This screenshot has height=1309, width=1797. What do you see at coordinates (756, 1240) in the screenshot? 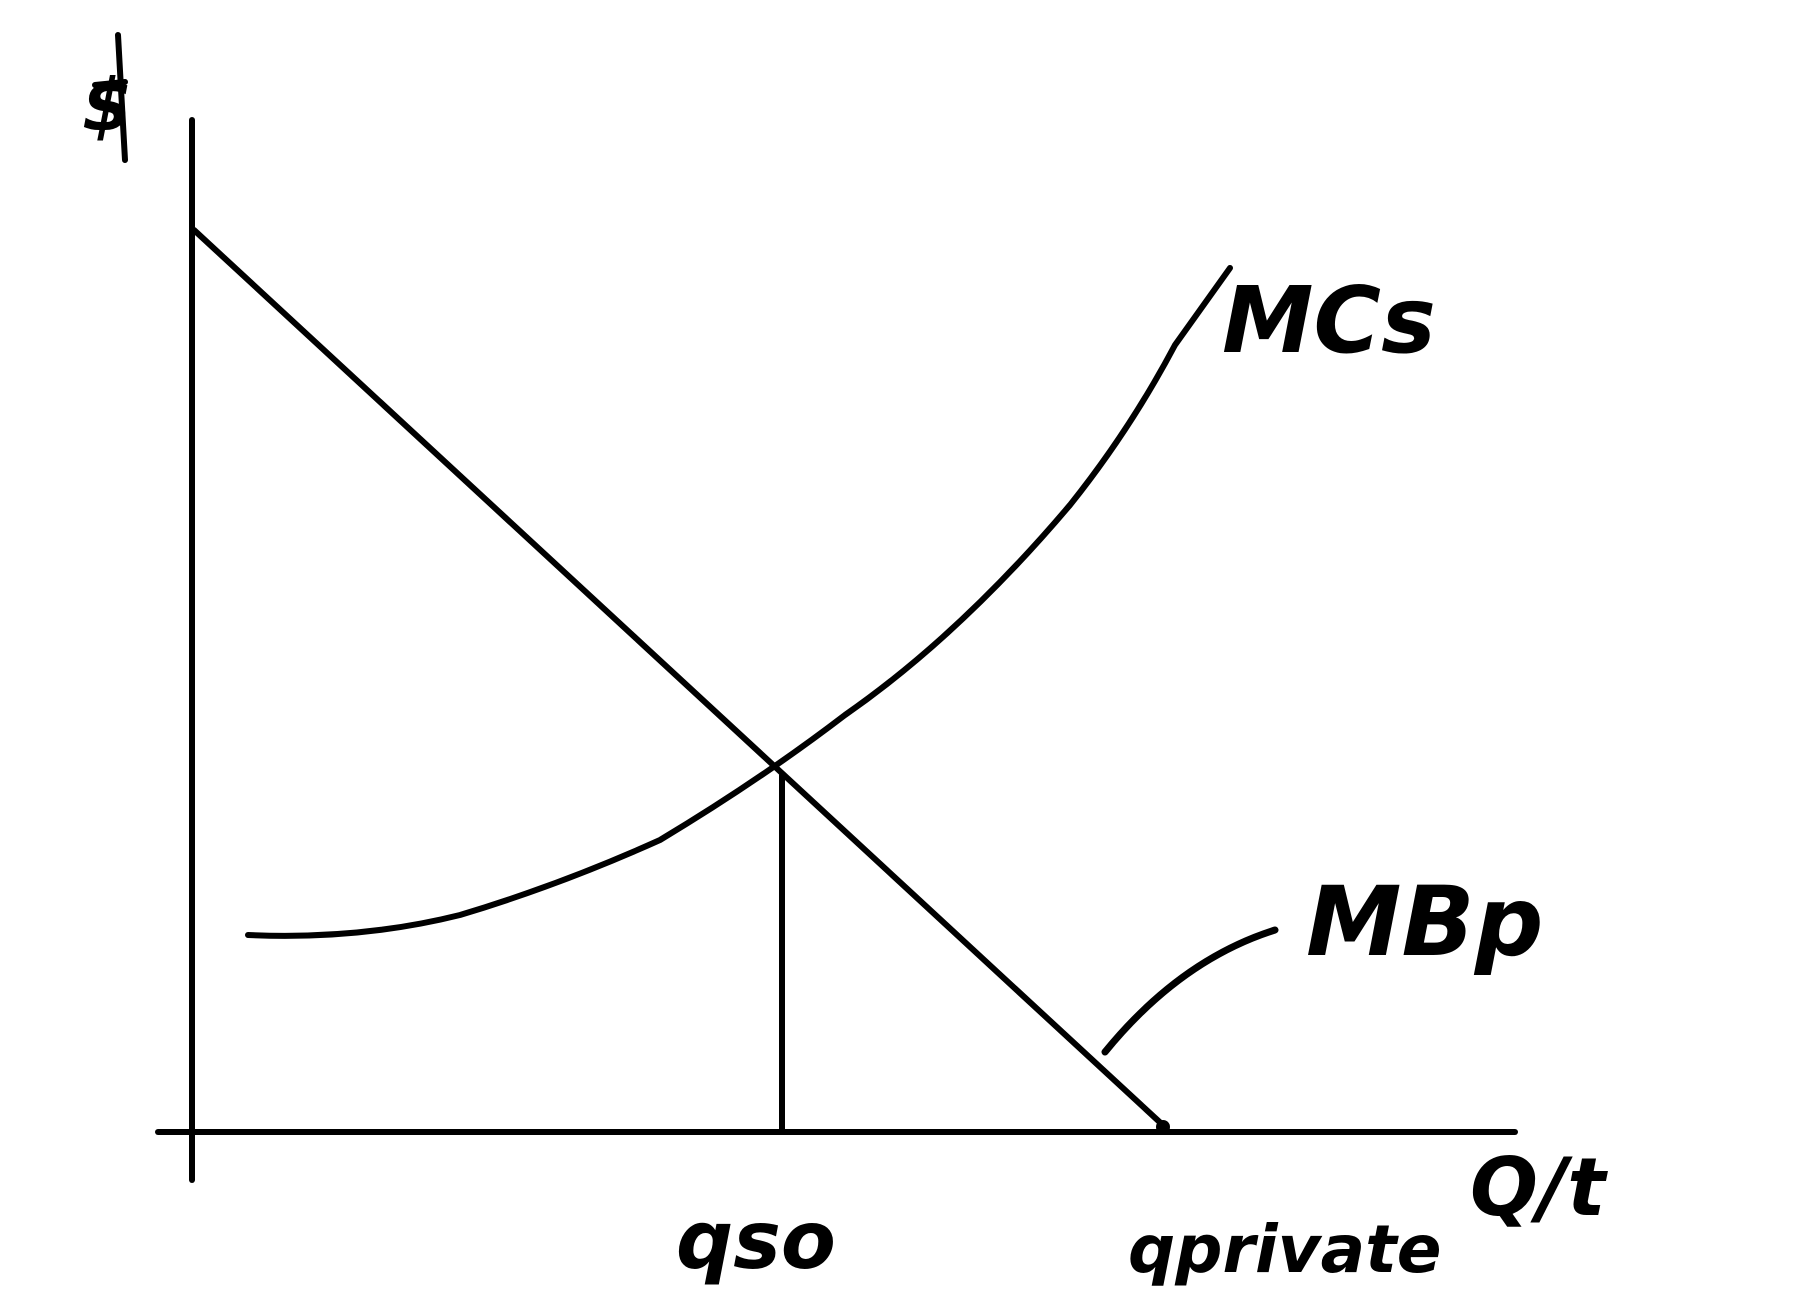
I see `qso-label: qso` at bounding box center [756, 1240].